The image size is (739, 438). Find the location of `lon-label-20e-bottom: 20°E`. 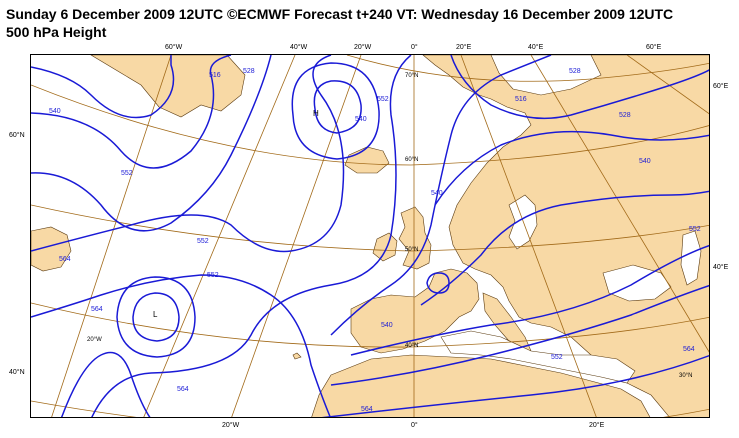

lon-label-20e-bottom: 20°E is located at coordinates (597, 425).